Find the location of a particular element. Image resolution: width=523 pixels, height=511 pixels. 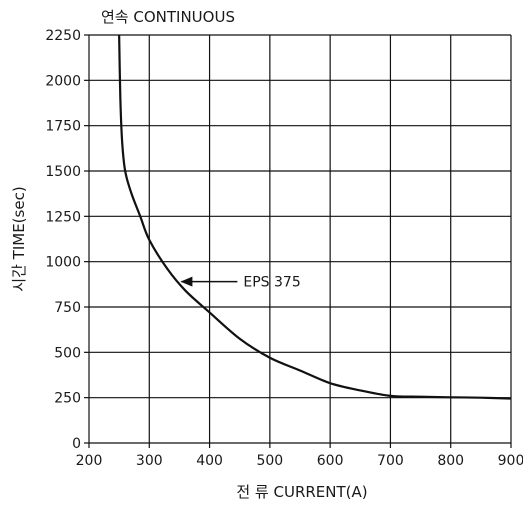

y-tick-label-7: 1750 is located at coordinates (63, 127).